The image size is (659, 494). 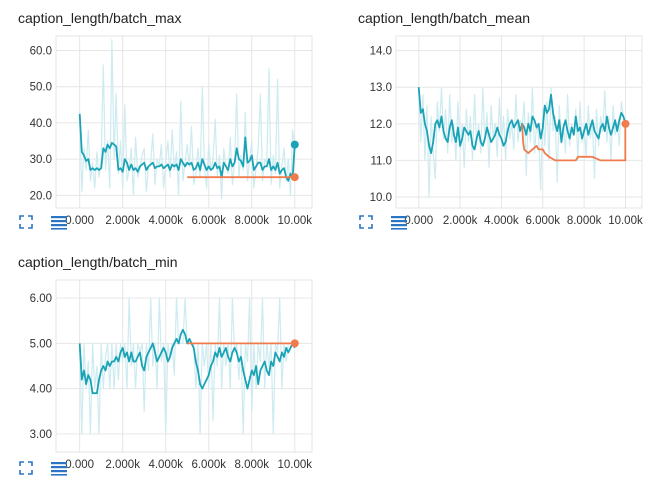 What do you see at coordinates (41, 196) in the screenshot?
I see `y-tick-label: 20.0` at bounding box center [41, 196].